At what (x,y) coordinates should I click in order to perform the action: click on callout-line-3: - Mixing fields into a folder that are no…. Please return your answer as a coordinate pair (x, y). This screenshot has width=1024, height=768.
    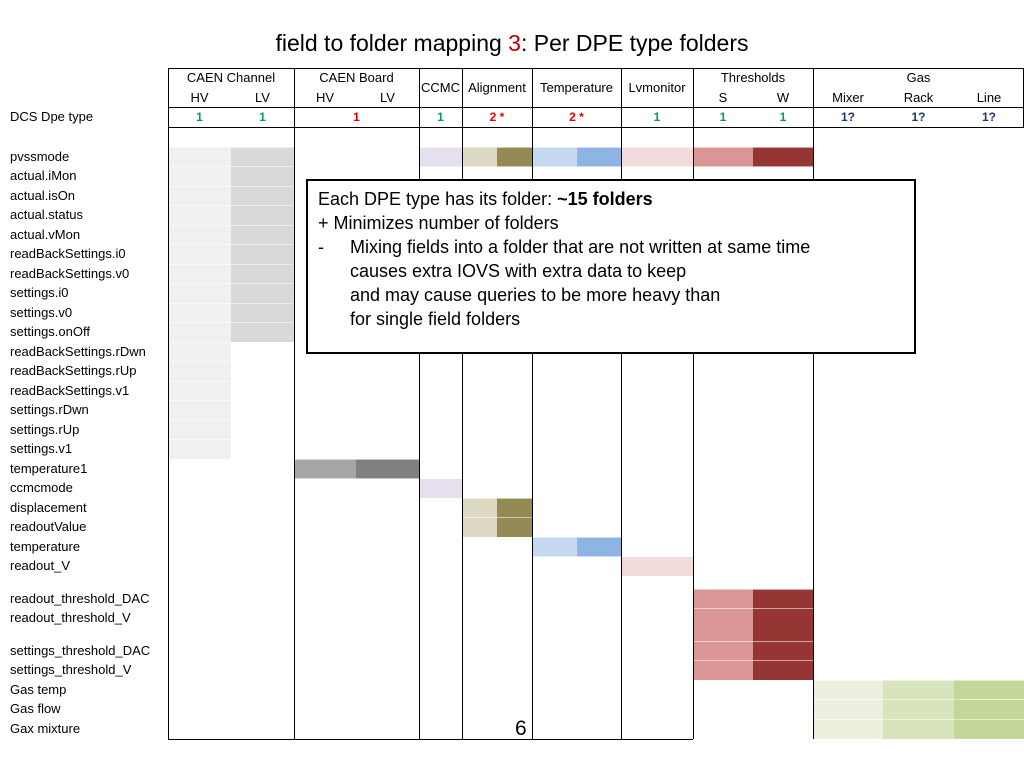
    Looking at the image, I should click on (564, 247).